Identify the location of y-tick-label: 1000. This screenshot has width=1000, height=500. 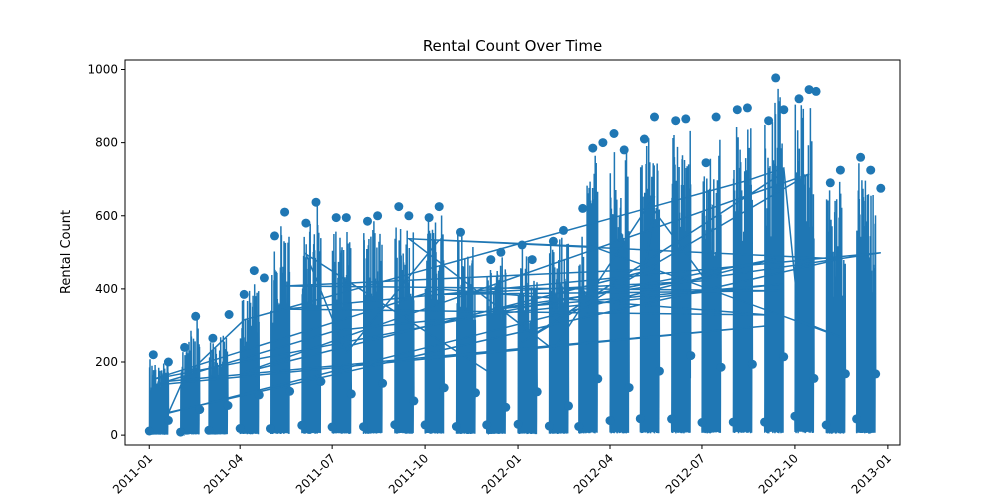
(102, 70).